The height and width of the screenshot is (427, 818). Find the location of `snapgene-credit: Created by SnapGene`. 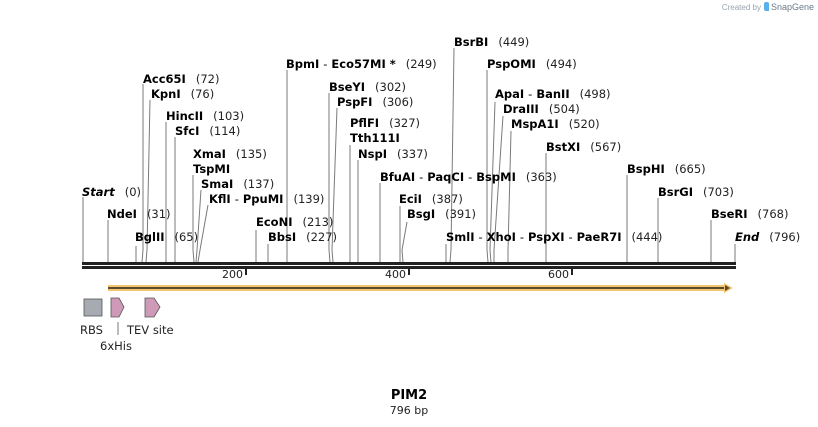

snapgene-credit: Created by SnapGene is located at coordinates (768, 7).